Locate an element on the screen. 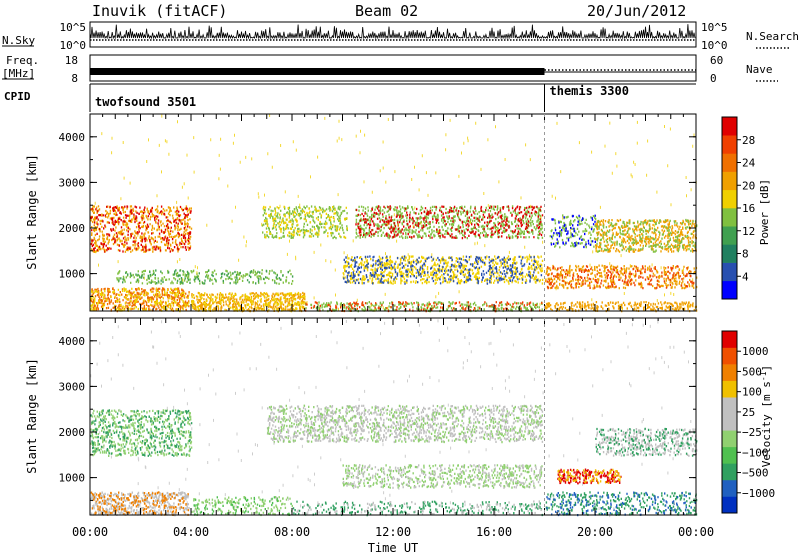  y-tick-label: 3000 is located at coordinates (72, 386).